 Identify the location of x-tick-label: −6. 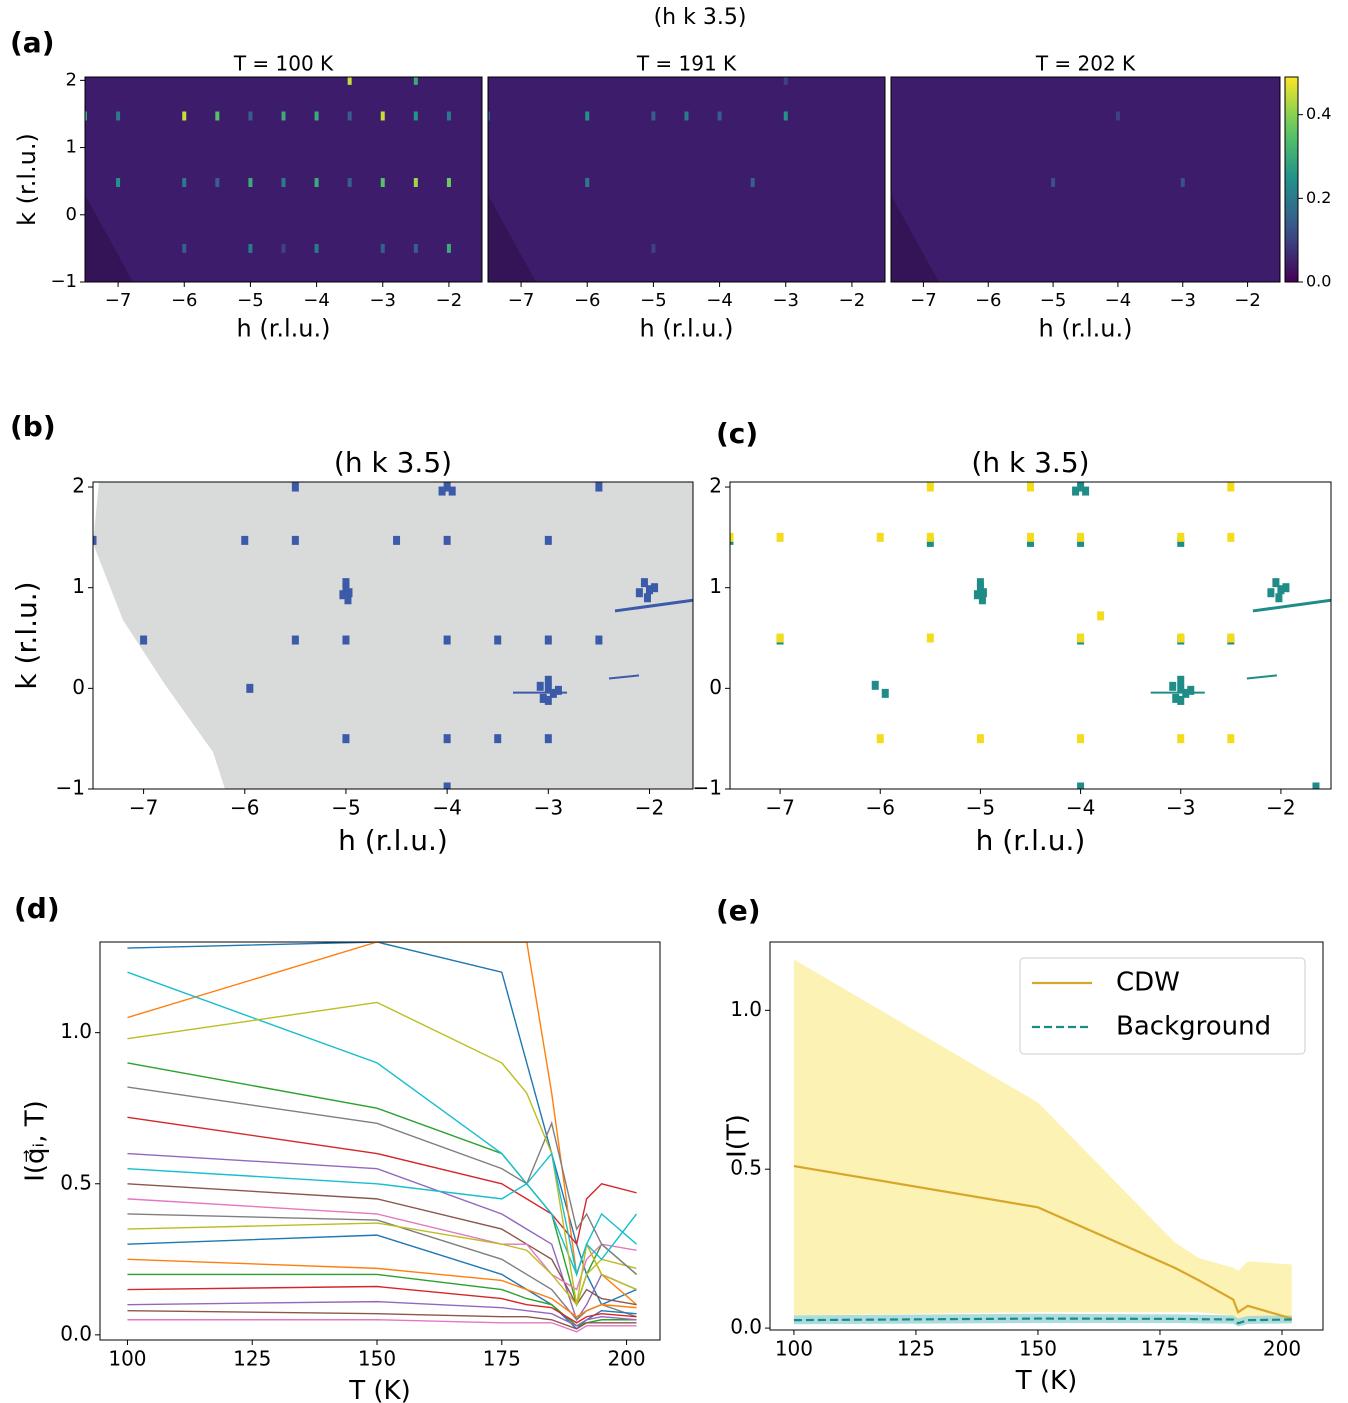
(184, 300).